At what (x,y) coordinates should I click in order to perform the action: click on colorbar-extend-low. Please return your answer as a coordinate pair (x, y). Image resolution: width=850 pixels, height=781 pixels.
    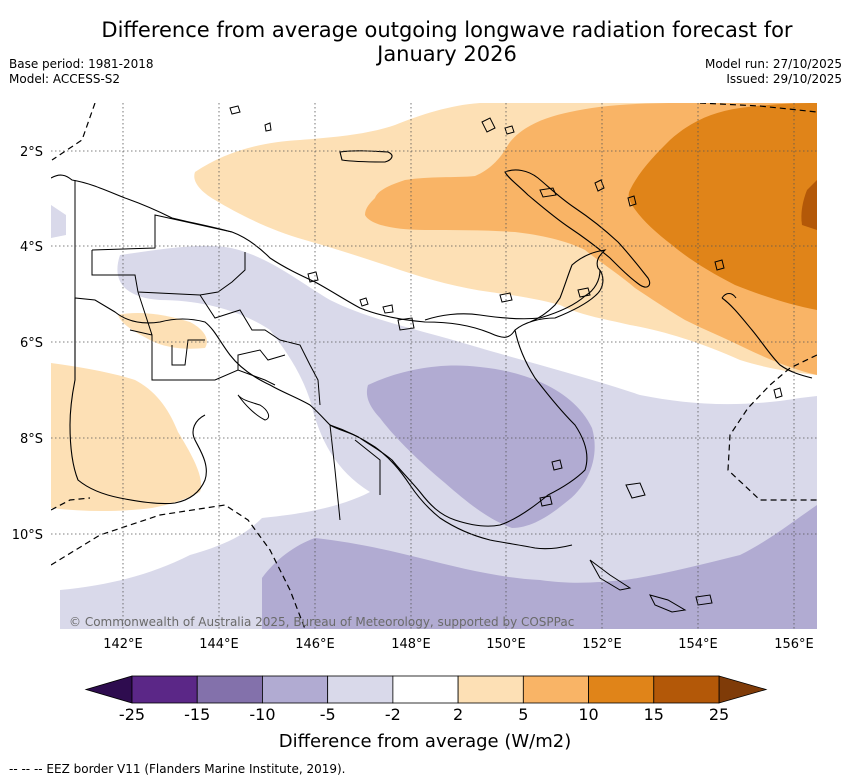
    Looking at the image, I should click on (108, 689).